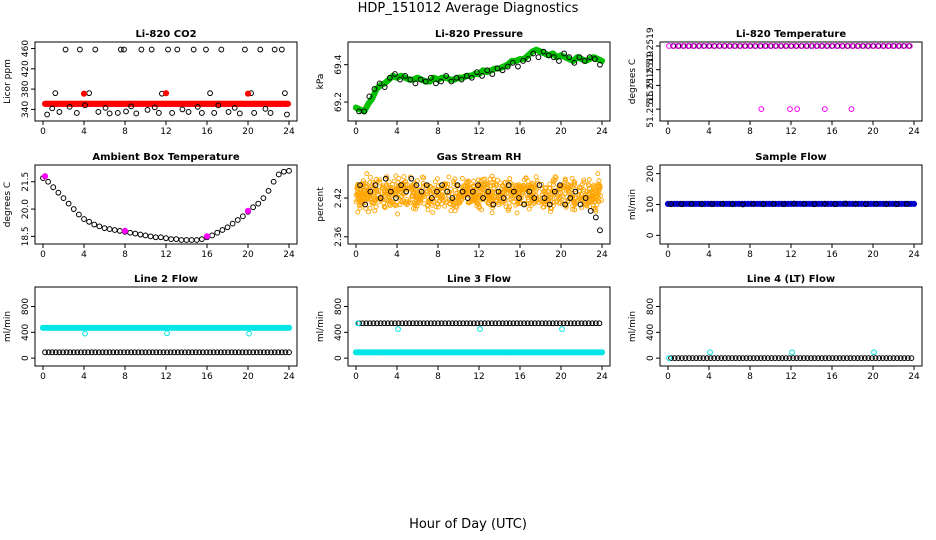 The width and height of the screenshot is (936, 540). What do you see at coordinates (165, 34) in the screenshot?
I see `panel-title: Li-820 CO2` at bounding box center [165, 34].